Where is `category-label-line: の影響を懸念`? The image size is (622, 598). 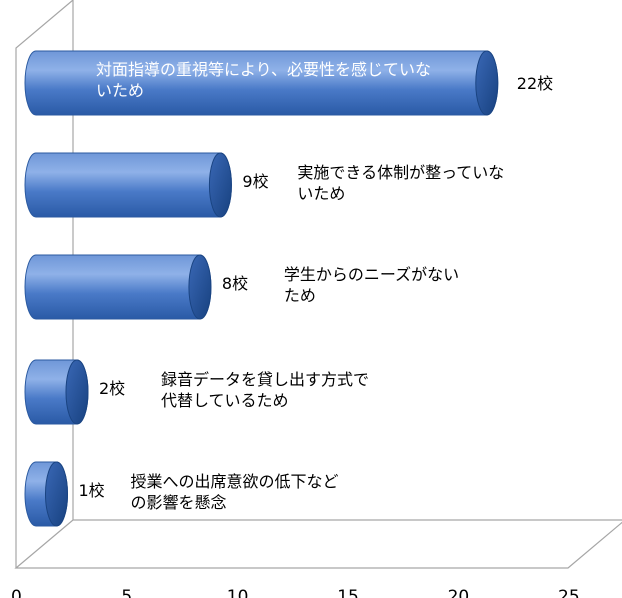
category-label-line: の影響を懸念 is located at coordinates (178, 502).